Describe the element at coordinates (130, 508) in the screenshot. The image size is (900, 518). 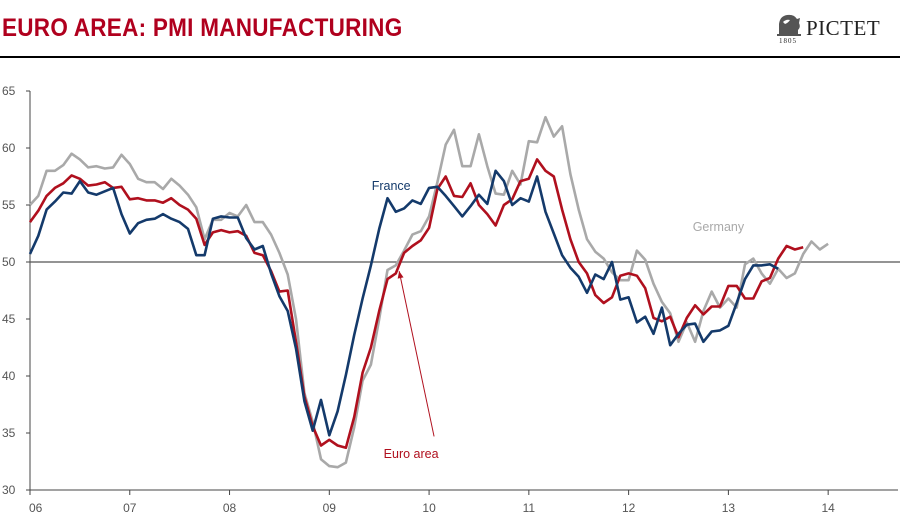
I see `x-tick-label: 07` at that location.